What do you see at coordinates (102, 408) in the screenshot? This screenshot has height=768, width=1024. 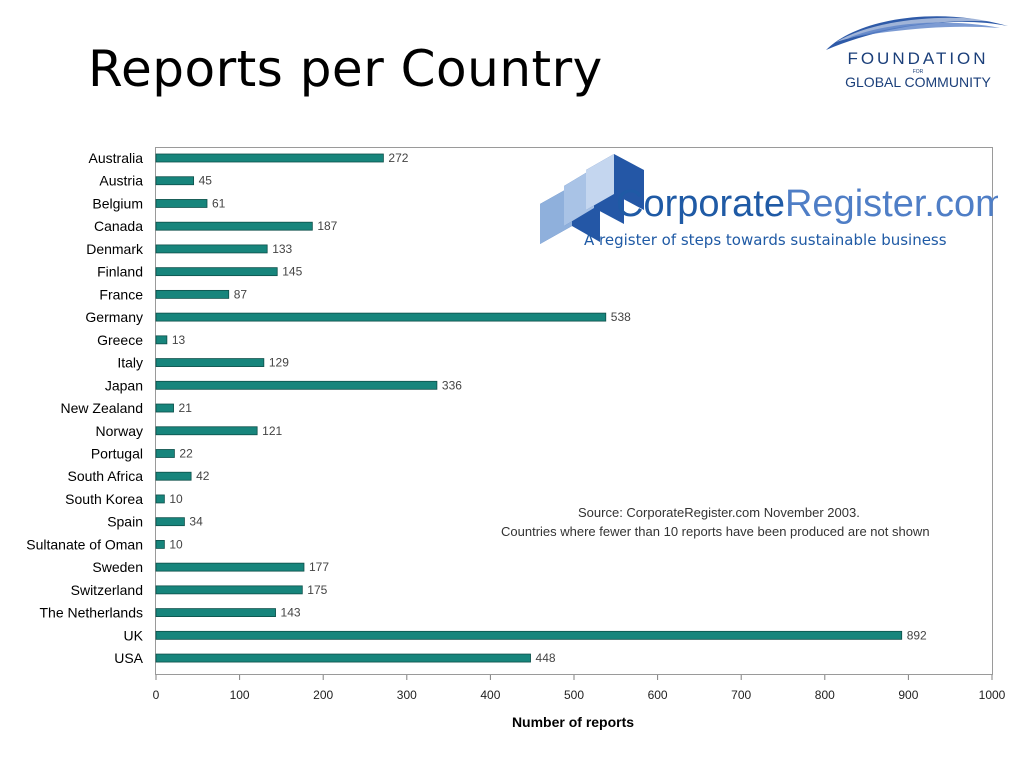 I see `category-label-new-zealand: New Zealand` at bounding box center [102, 408].